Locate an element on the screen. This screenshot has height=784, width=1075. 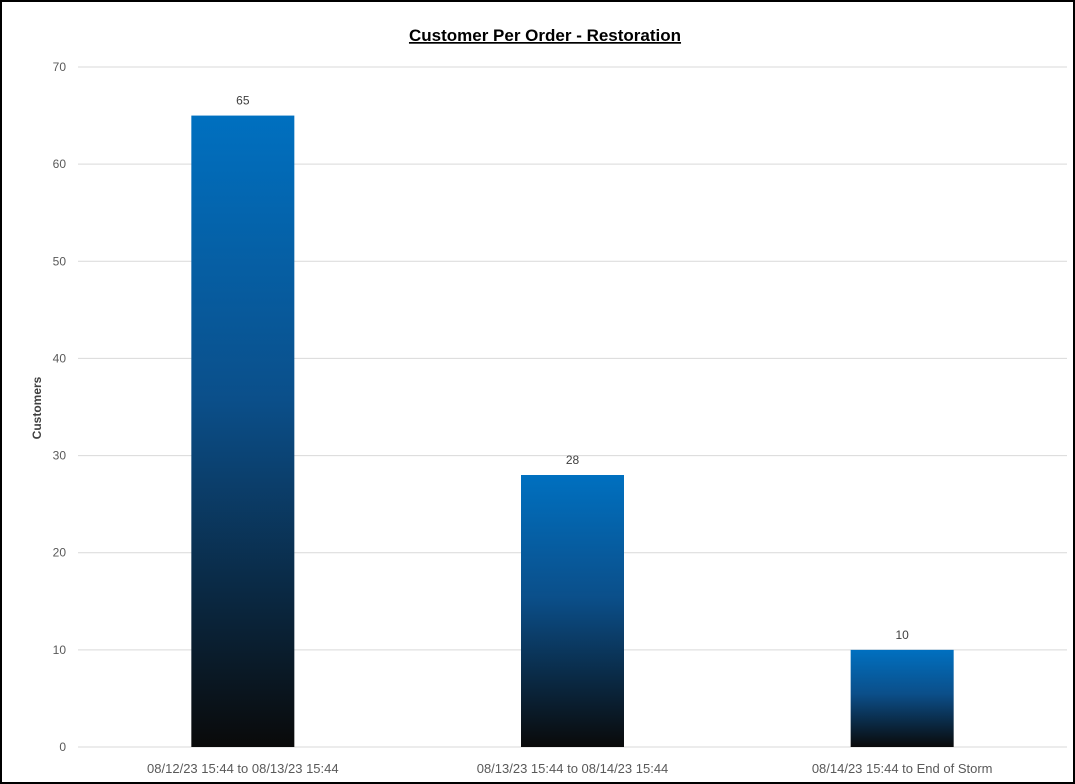
y-tick-label: 40 is located at coordinates (60, 358).